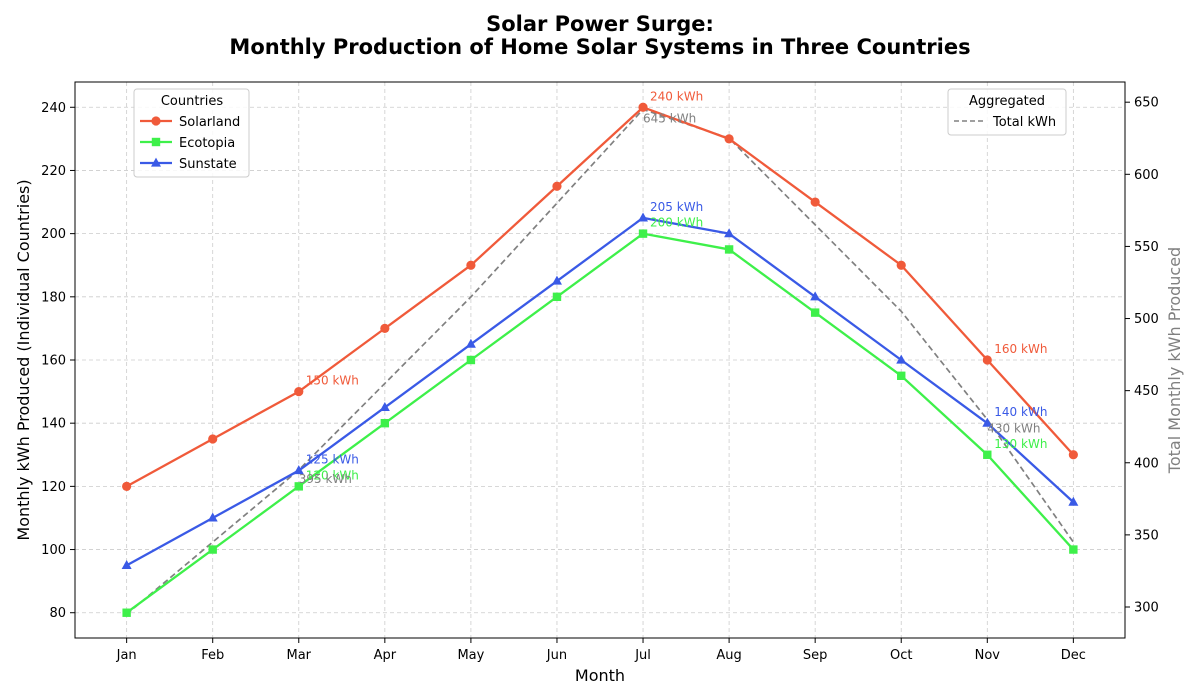 The width and height of the screenshot is (1200, 700). I want to click on y2-tick-label-350: 350, so click(1146, 535).